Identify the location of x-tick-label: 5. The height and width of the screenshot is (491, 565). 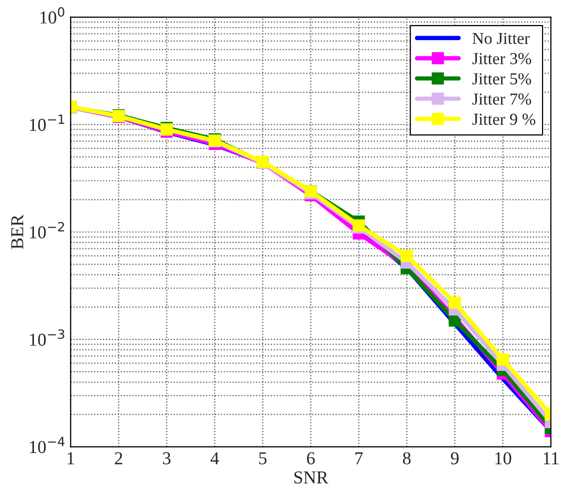
(263, 458).